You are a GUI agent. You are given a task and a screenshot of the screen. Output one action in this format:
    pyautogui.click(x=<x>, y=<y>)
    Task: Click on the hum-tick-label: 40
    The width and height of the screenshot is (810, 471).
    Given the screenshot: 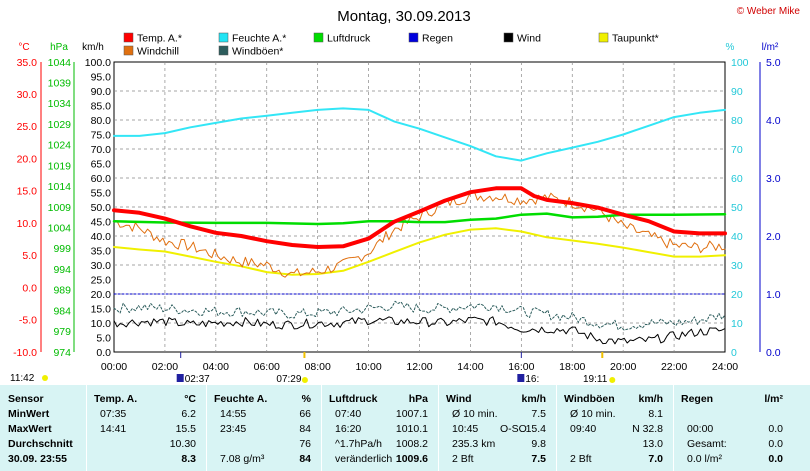 What is the action you would take?
    pyautogui.click(x=737, y=237)
    